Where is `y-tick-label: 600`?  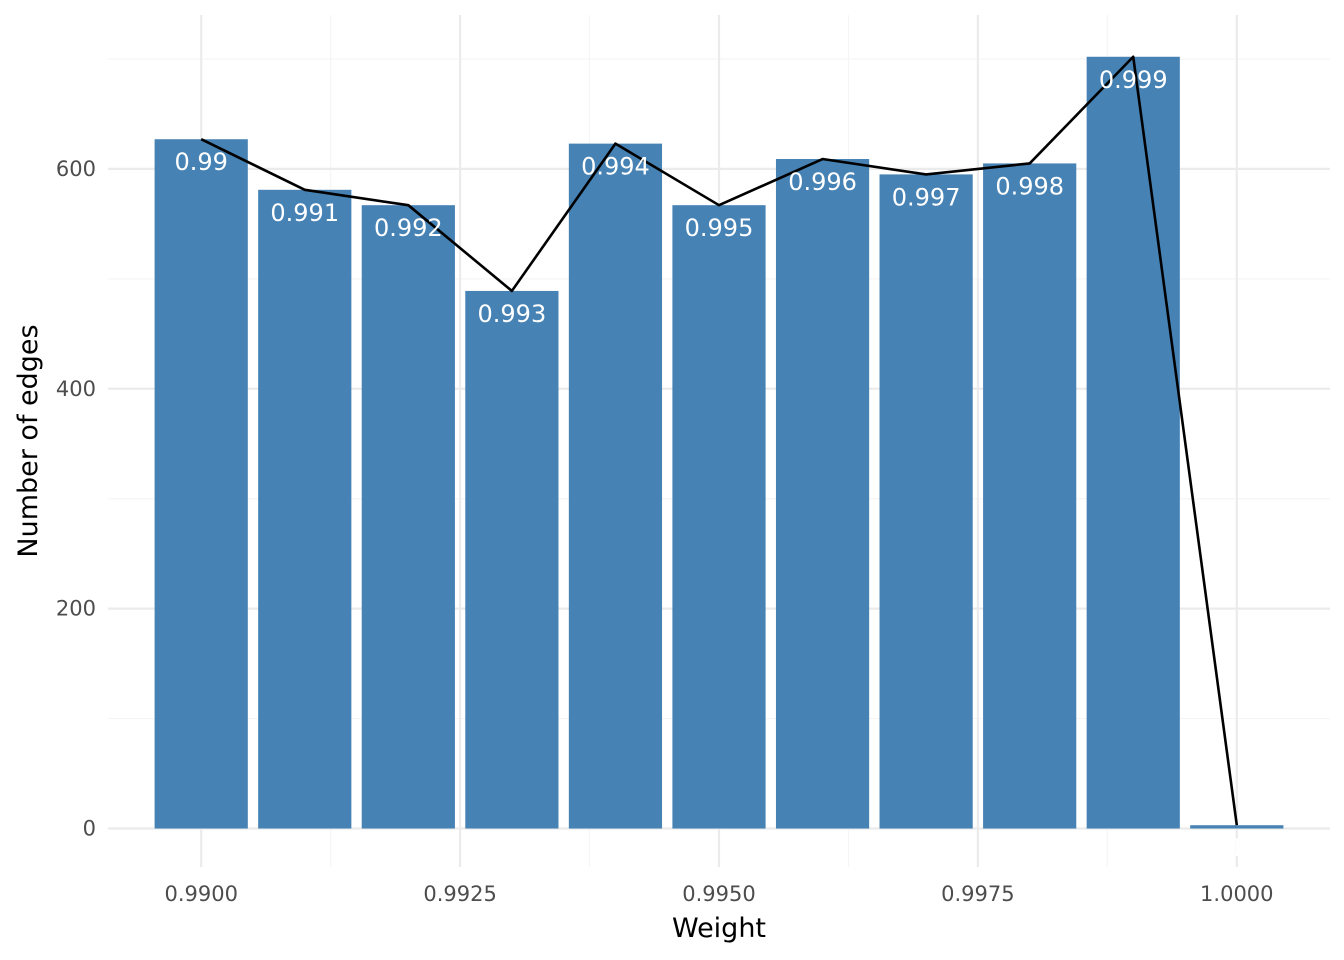 y-tick-label: 600 is located at coordinates (76, 169).